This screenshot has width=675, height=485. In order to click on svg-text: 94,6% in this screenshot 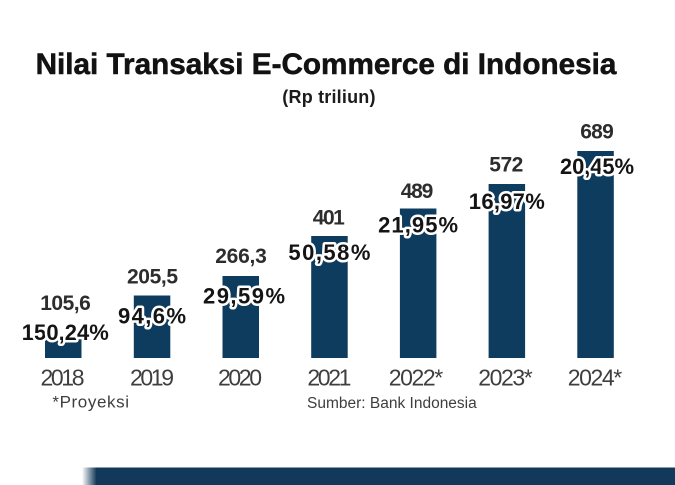, I will do `click(152, 316)`.